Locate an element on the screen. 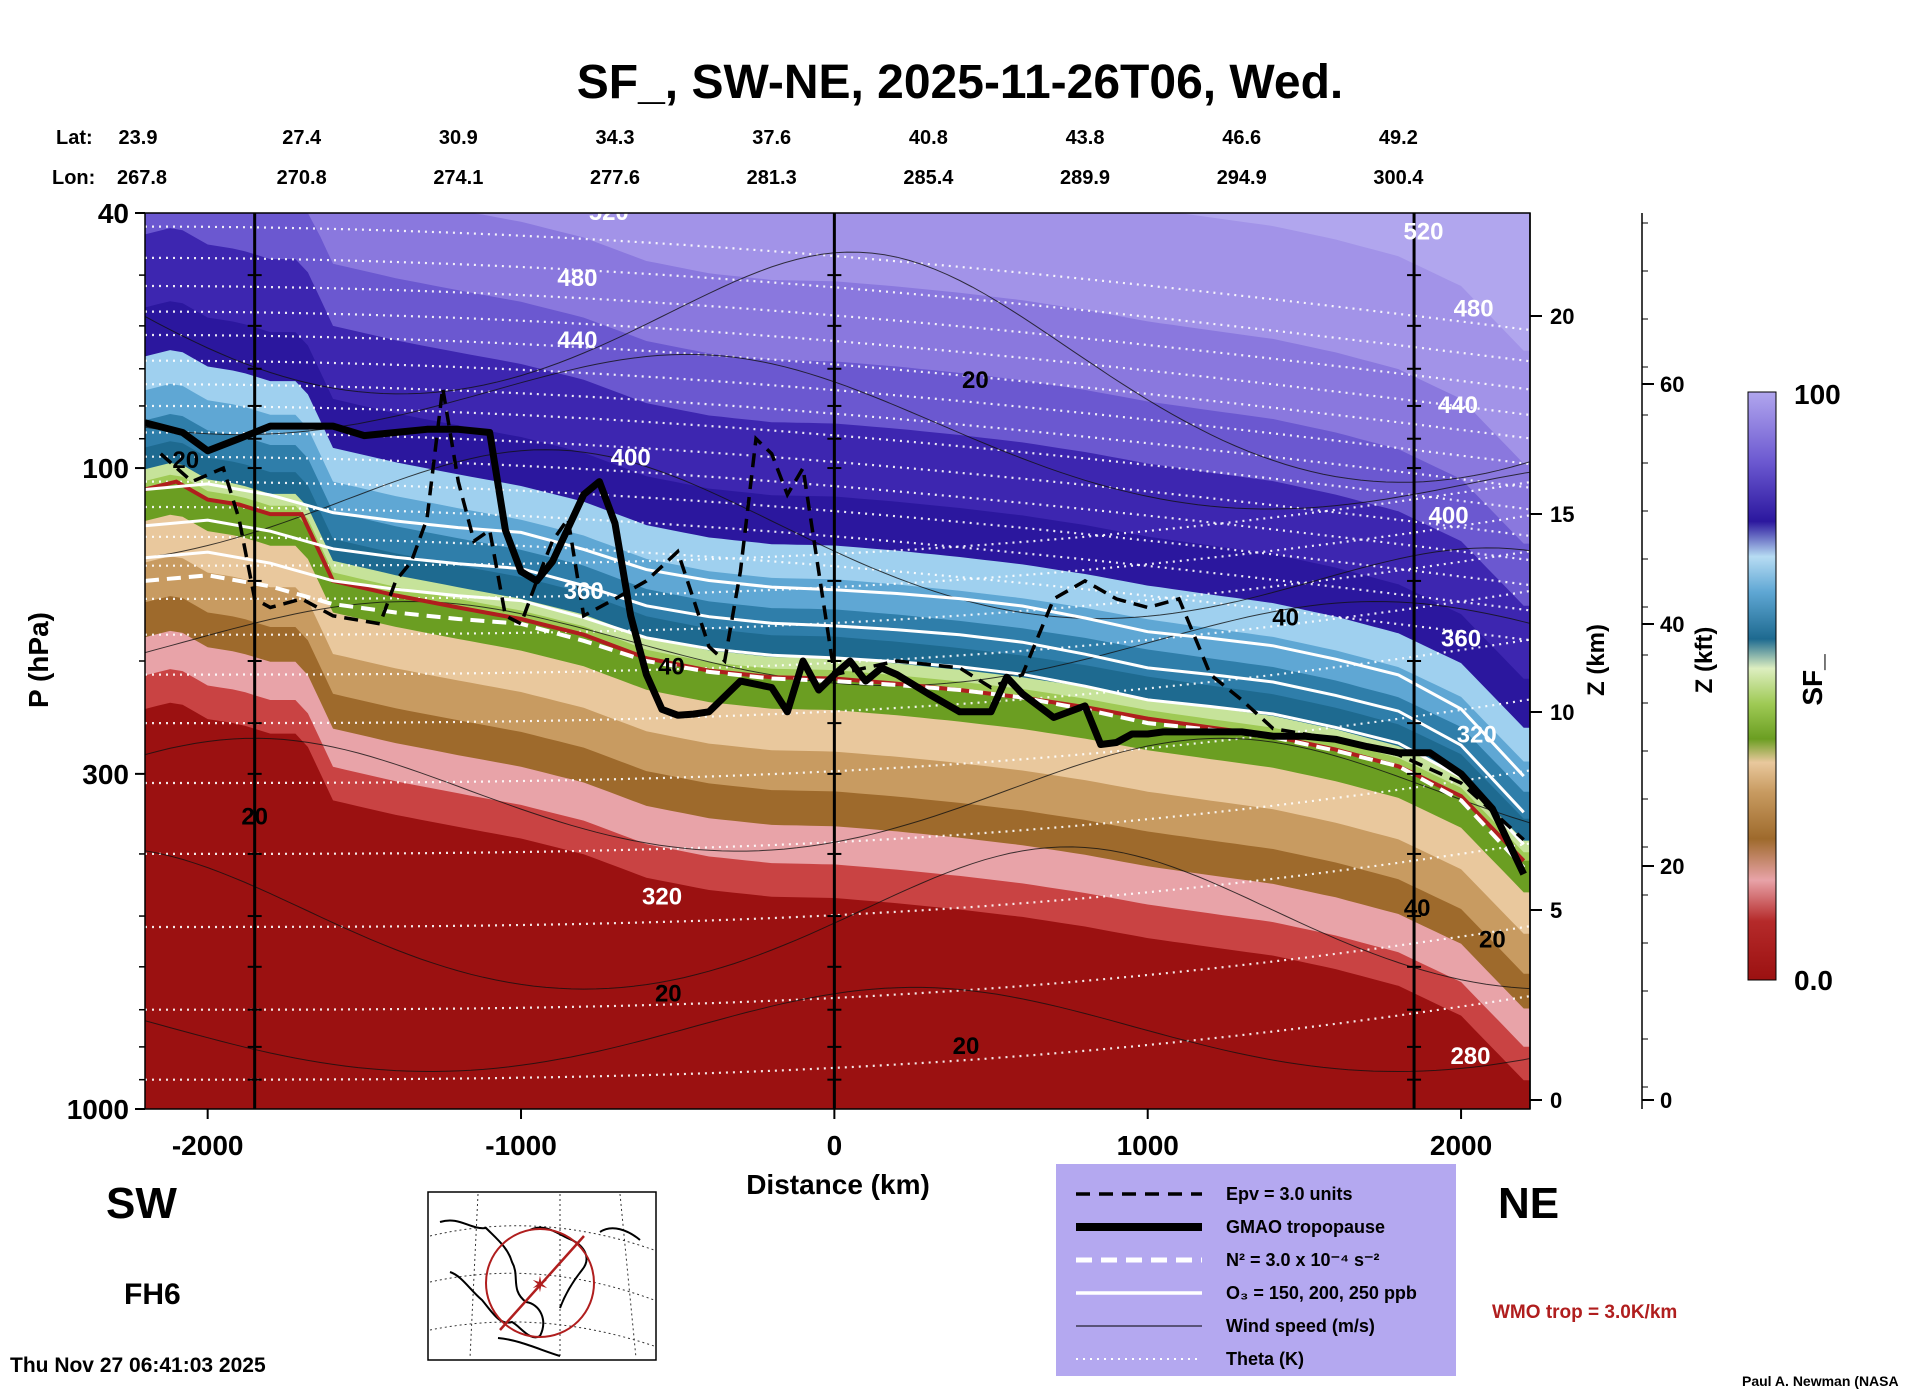  x-tick-label: -1000 is located at coordinates (521, 1145).